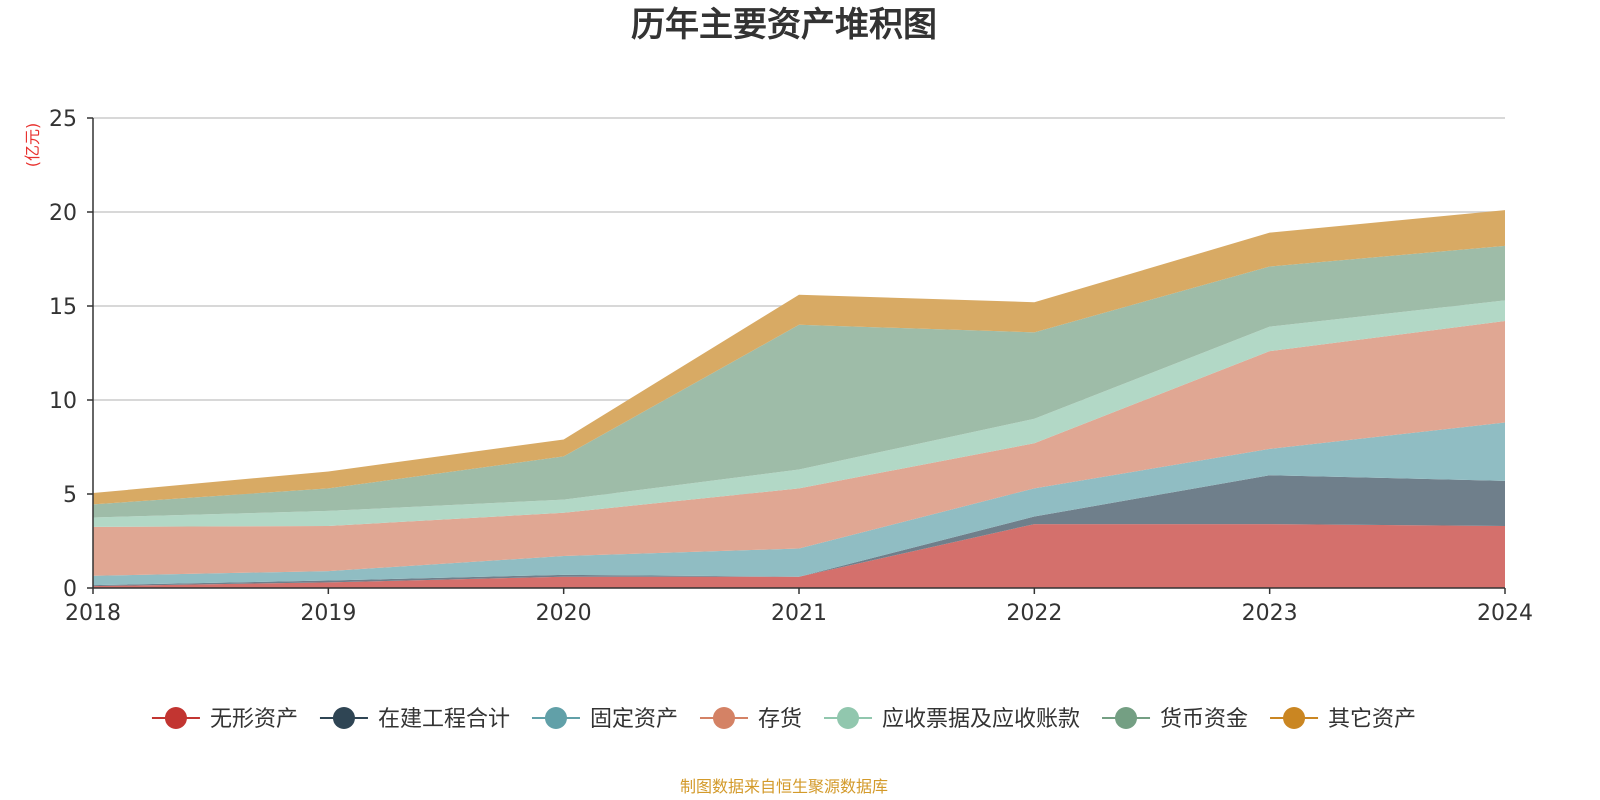  What do you see at coordinates (1505, 613) in the screenshot?
I see `x-tick-label: 2024` at bounding box center [1505, 613].